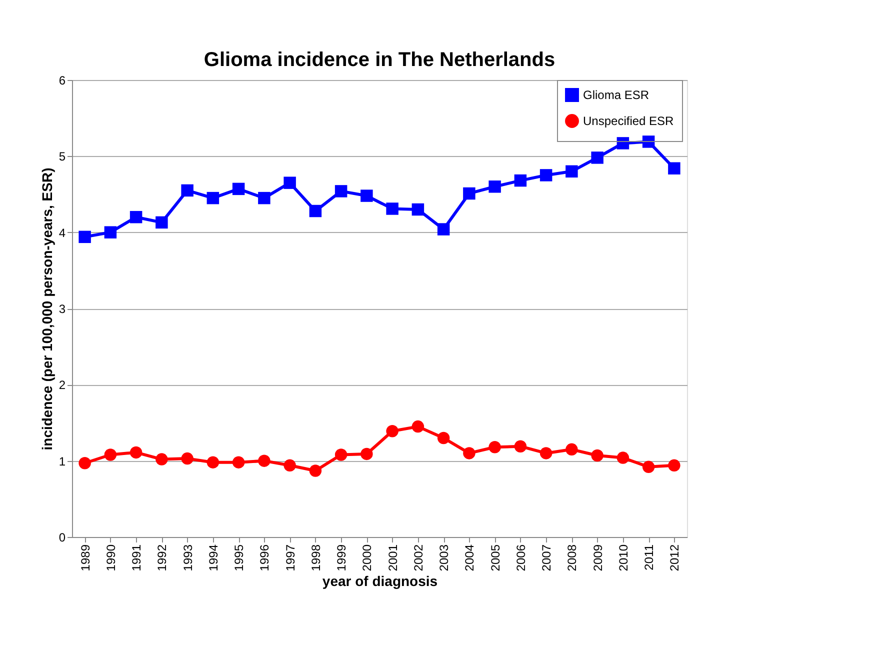 This screenshot has height=650, width=872. Describe the element at coordinates (62, 309) in the screenshot. I see `y-tick-label: 3` at that location.